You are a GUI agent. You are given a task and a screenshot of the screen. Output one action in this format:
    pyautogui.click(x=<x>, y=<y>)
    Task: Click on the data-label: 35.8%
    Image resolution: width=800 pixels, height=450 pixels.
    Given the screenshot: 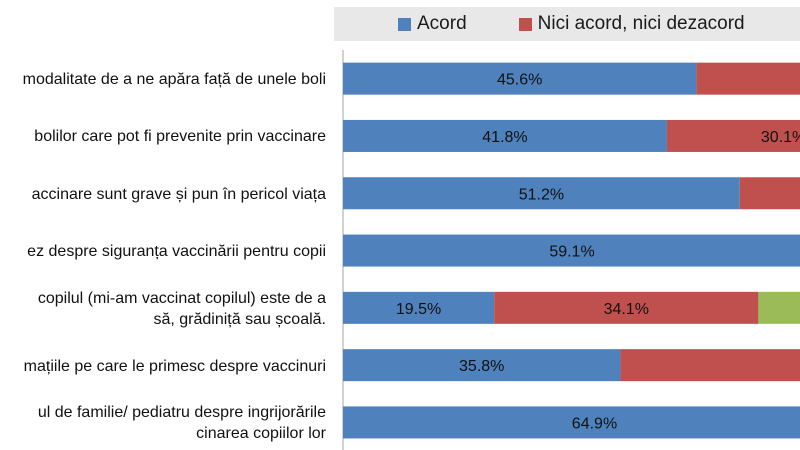 What is the action you would take?
    pyautogui.click(x=481, y=366)
    